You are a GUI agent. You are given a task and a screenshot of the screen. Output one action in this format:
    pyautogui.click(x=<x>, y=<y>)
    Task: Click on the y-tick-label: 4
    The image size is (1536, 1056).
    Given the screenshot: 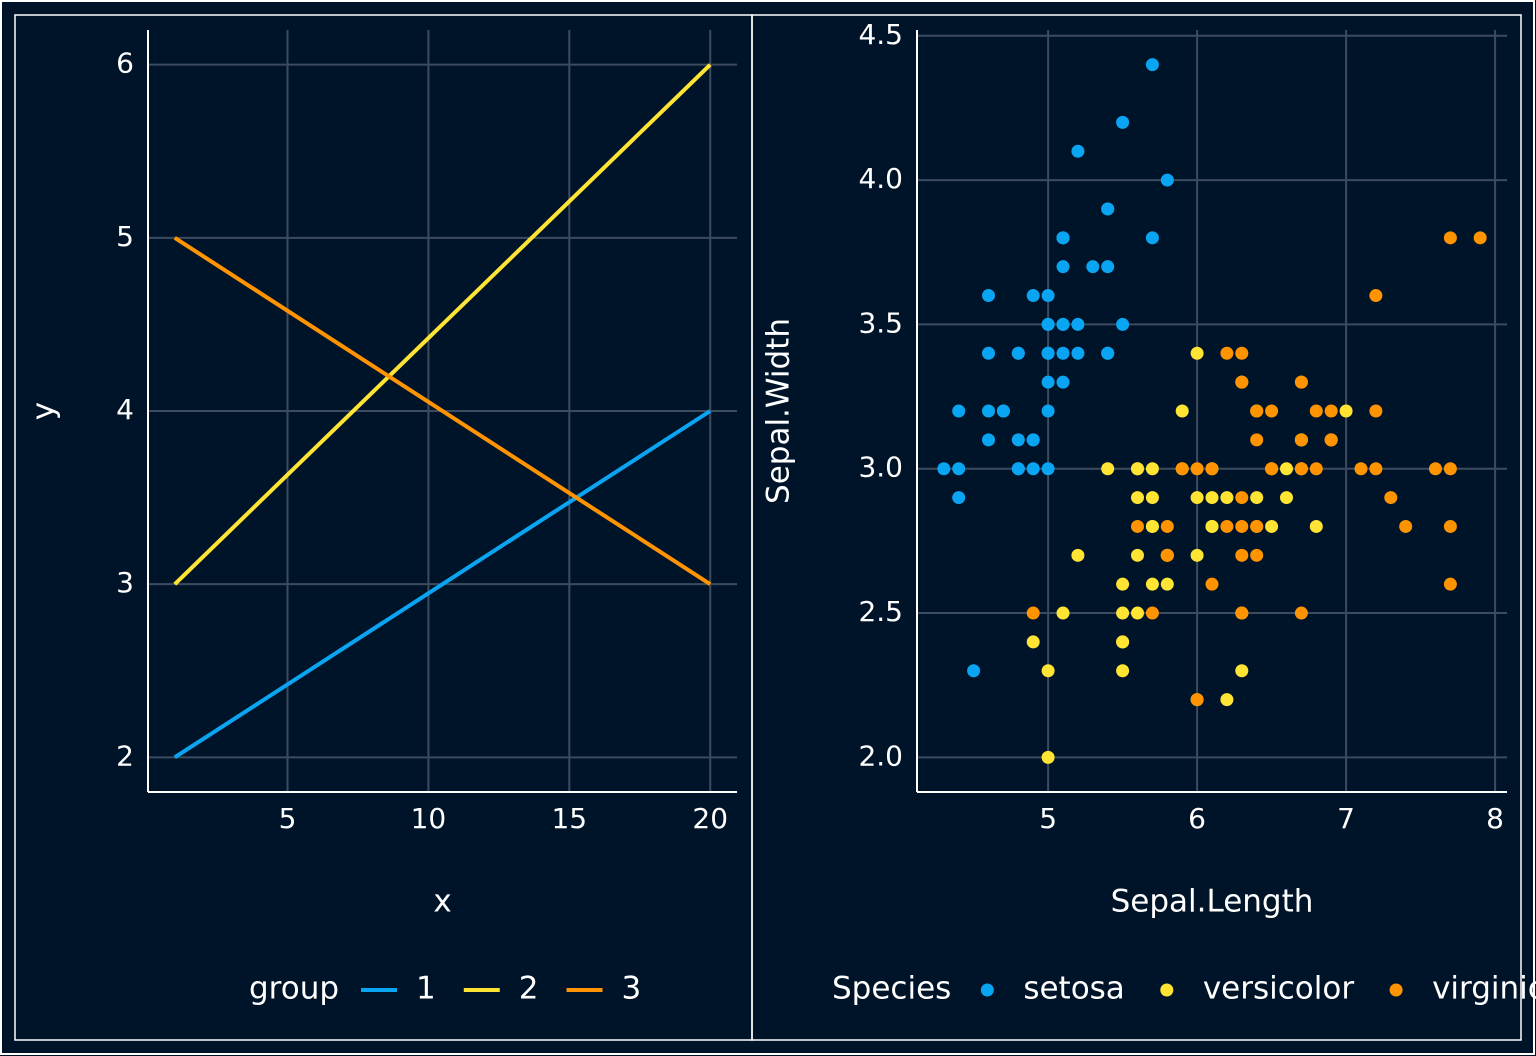 What is the action you would take?
    pyautogui.click(x=125, y=409)
    